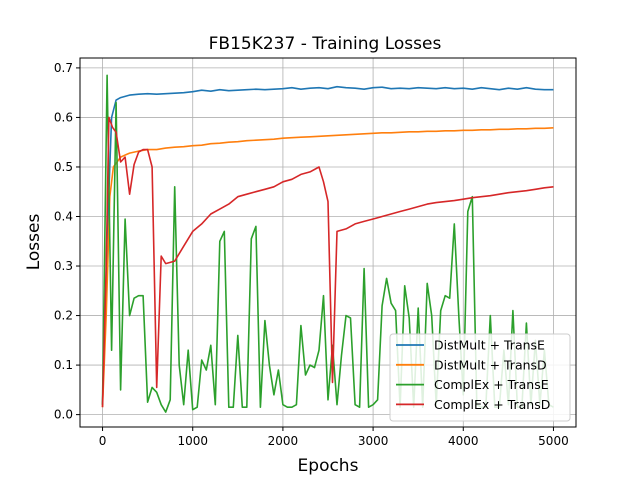  What do you see at coordinates (490, 364) in the screenshot?
I see `legend-label-2: DistMult + TransD` at bounding box center [490, 364].